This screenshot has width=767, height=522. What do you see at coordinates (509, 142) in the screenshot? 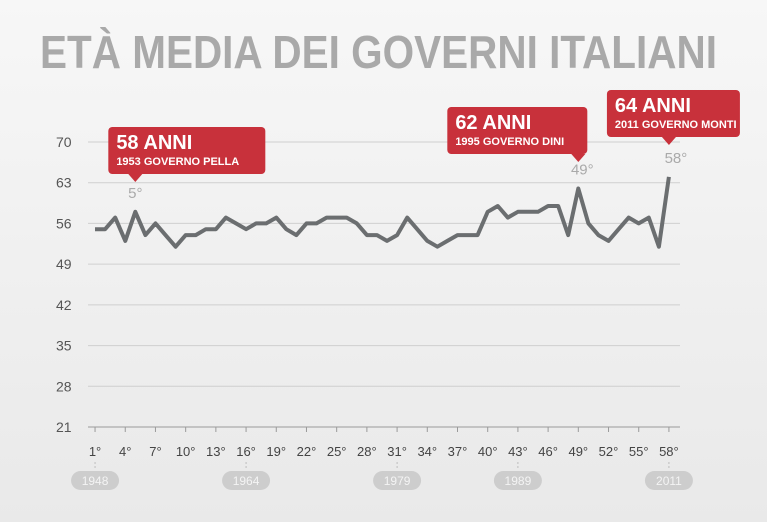
I see `callout-subtitle: 1995 GOVERNO DINI` at bounding box center [509, 142].